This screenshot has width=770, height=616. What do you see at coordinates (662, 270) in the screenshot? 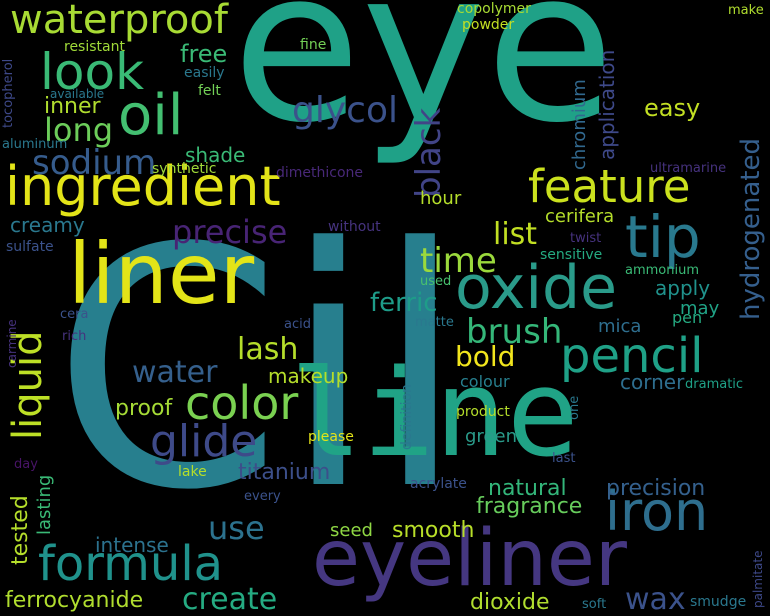
I see `word-ammonium: ammonium` at bounding box center [662, 270].